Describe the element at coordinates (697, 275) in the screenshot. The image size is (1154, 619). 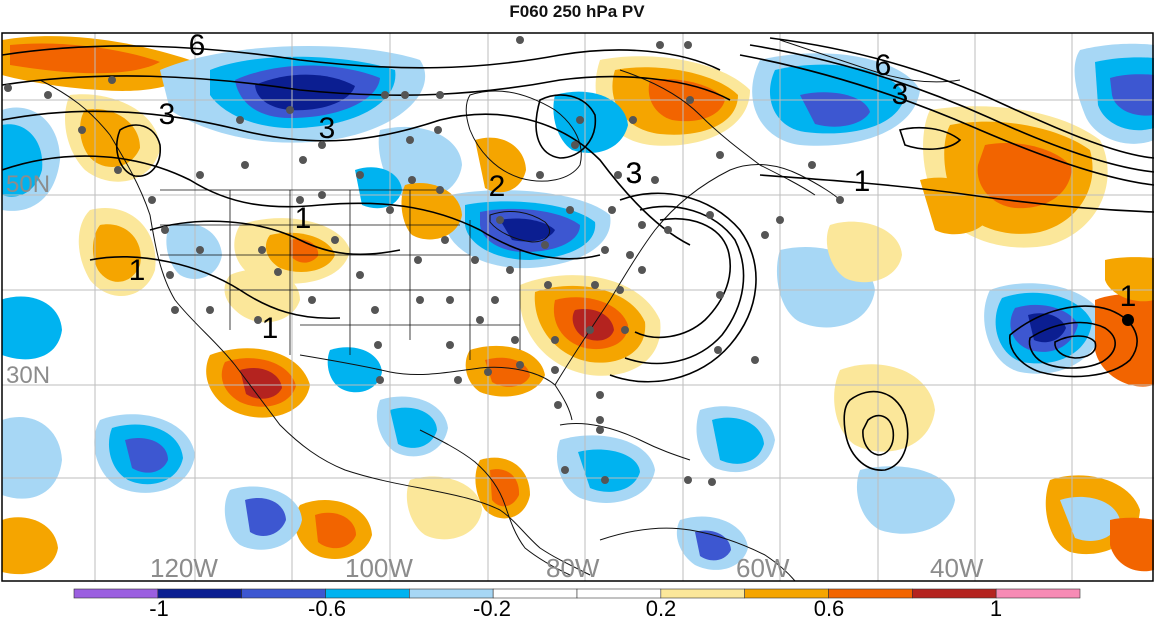
I see `coastline-east` at that location.